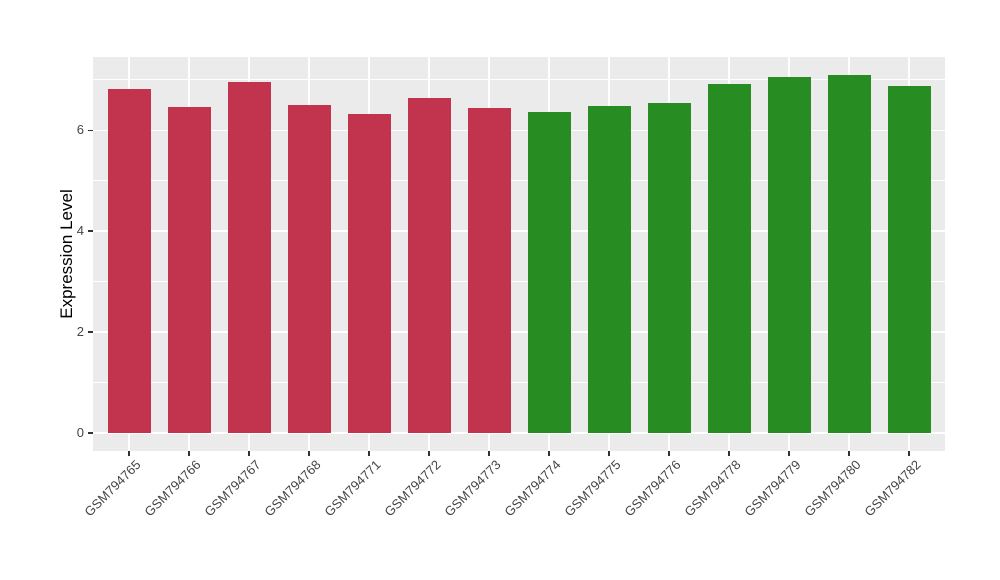 The image size is (1000, 580). What do you see at coordinates (729, 258) in the screenshot?
I see `bar-GSM794778` at bounding box center [729, 258].